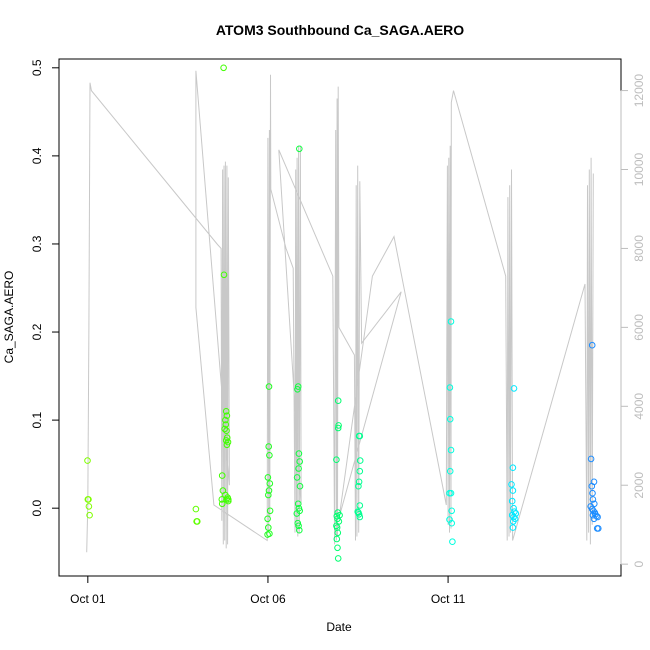  What do you see at coordinates (37, 508) in the screenshot?
I see `y-tick-label: 0.0` at bounding box center [37, 508].